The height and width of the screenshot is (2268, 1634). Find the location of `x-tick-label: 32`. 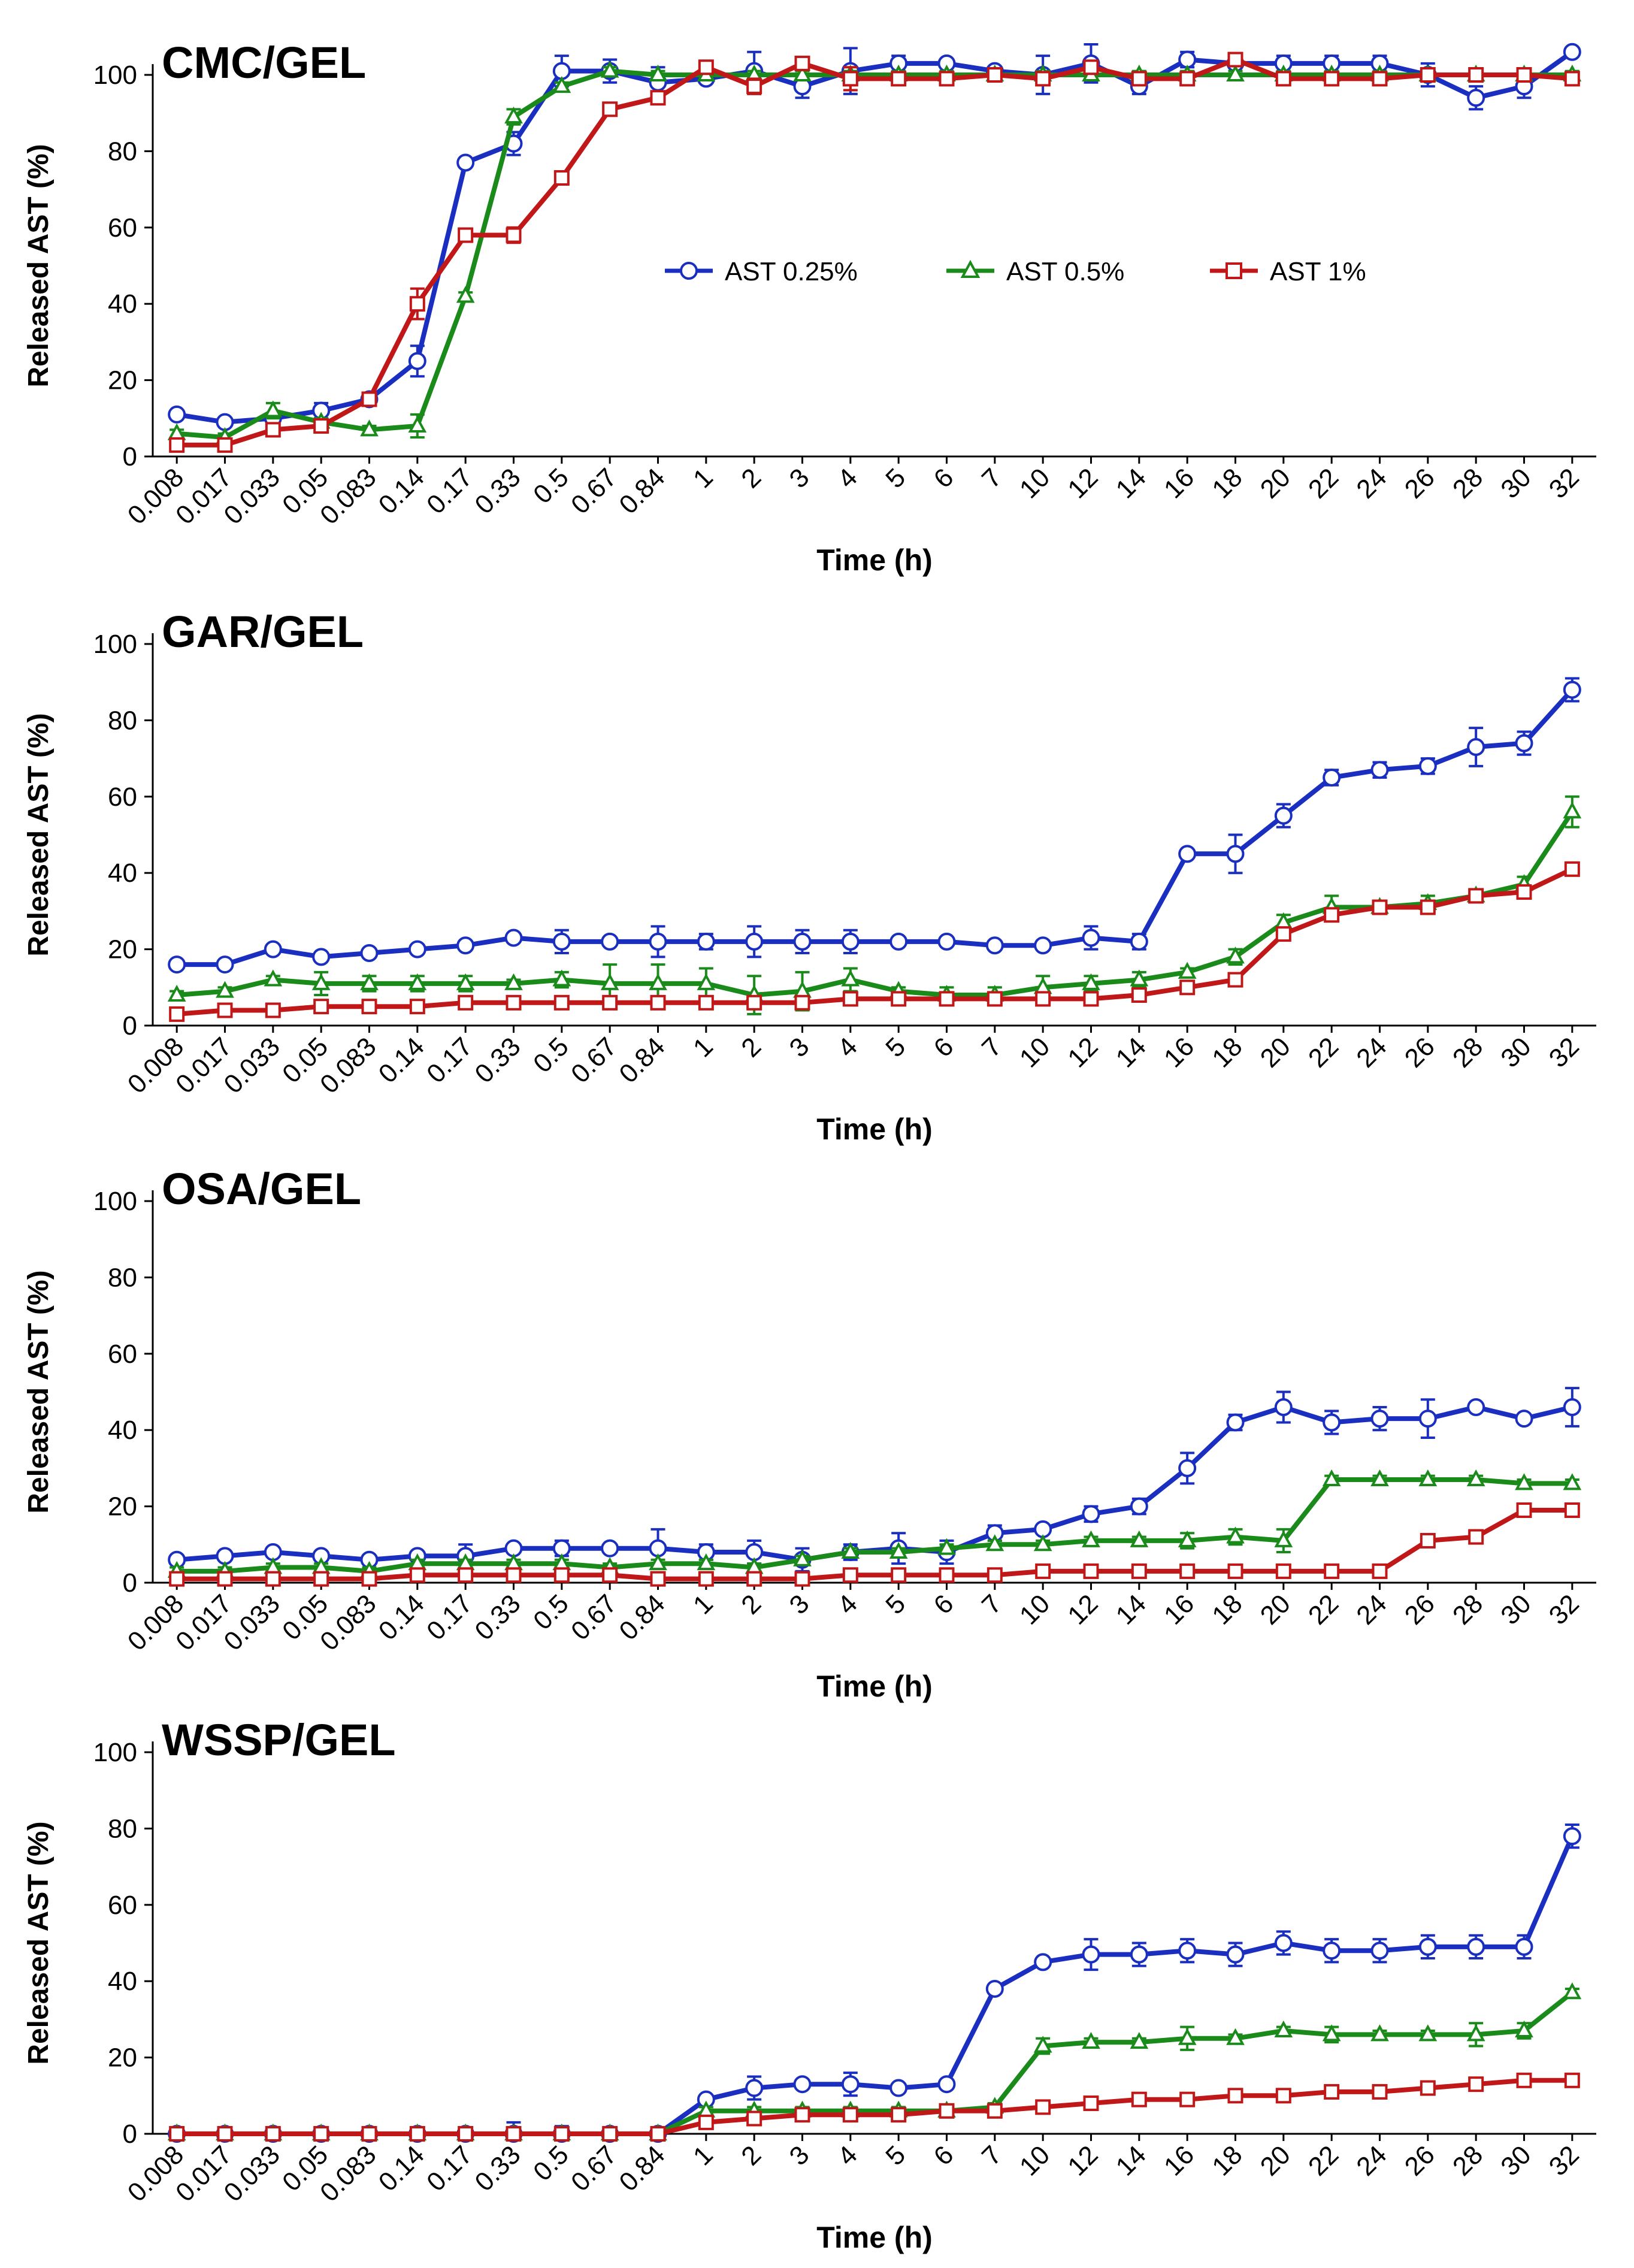

x-tick-label: 32 is located at coordinates (1565, 483).